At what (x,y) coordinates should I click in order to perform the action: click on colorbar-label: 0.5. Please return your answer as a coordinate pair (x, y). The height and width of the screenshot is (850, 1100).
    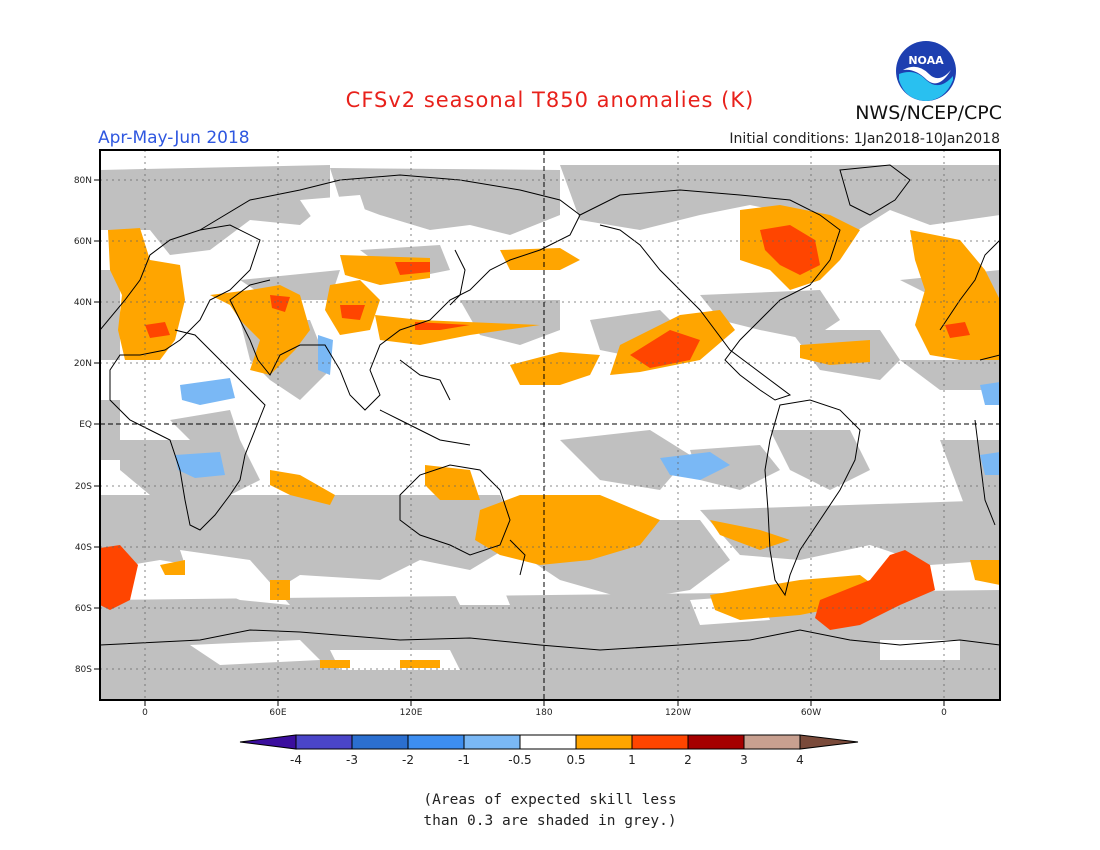
    Looking at the image, I should click on (575, 760).